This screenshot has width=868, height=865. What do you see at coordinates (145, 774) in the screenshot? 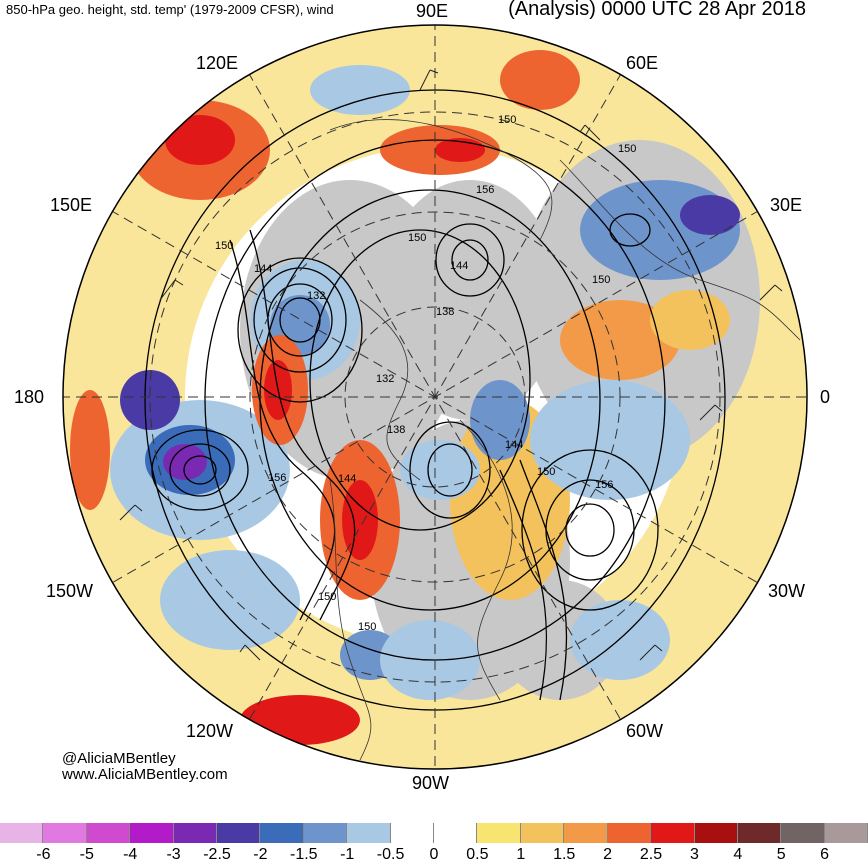
I see `author-website: www.AliciaMBentley.com` at bounding box center [145, 774].